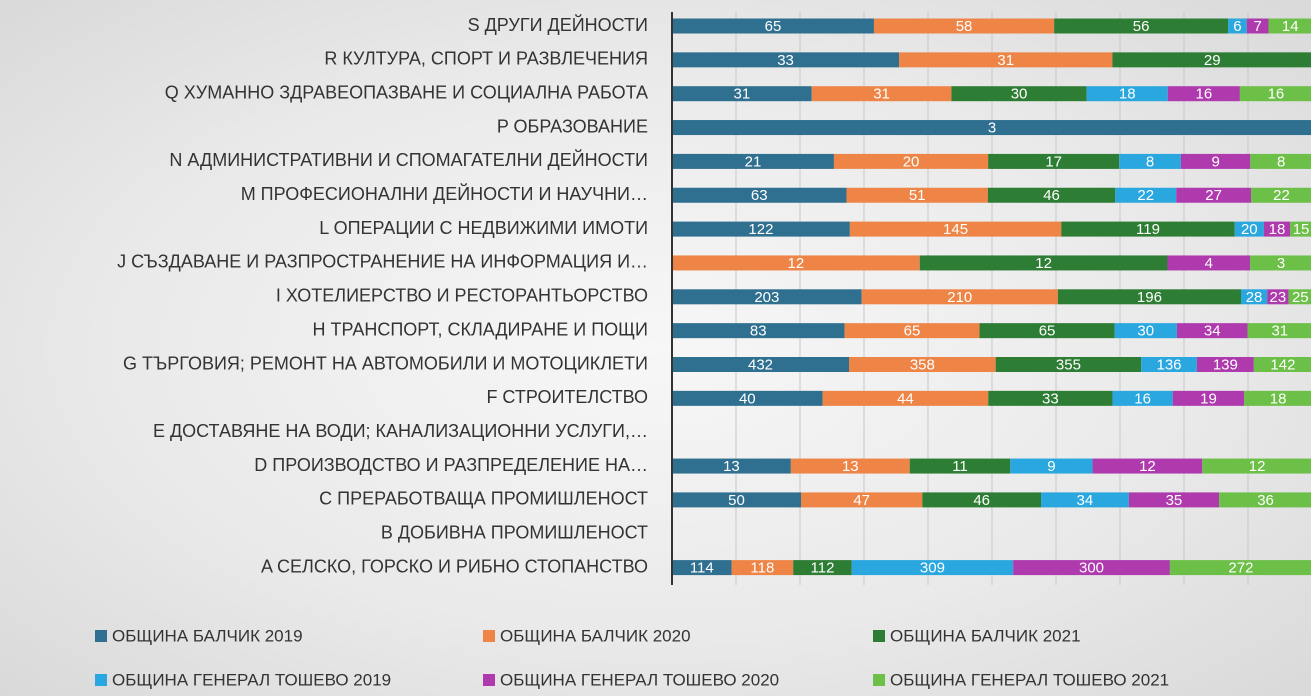 Image resolution: width=1311 pixels, height=696 pixels. Describe the element at coordinates (917, 195) in the screenshot. I see `data-label: 51` at that location.